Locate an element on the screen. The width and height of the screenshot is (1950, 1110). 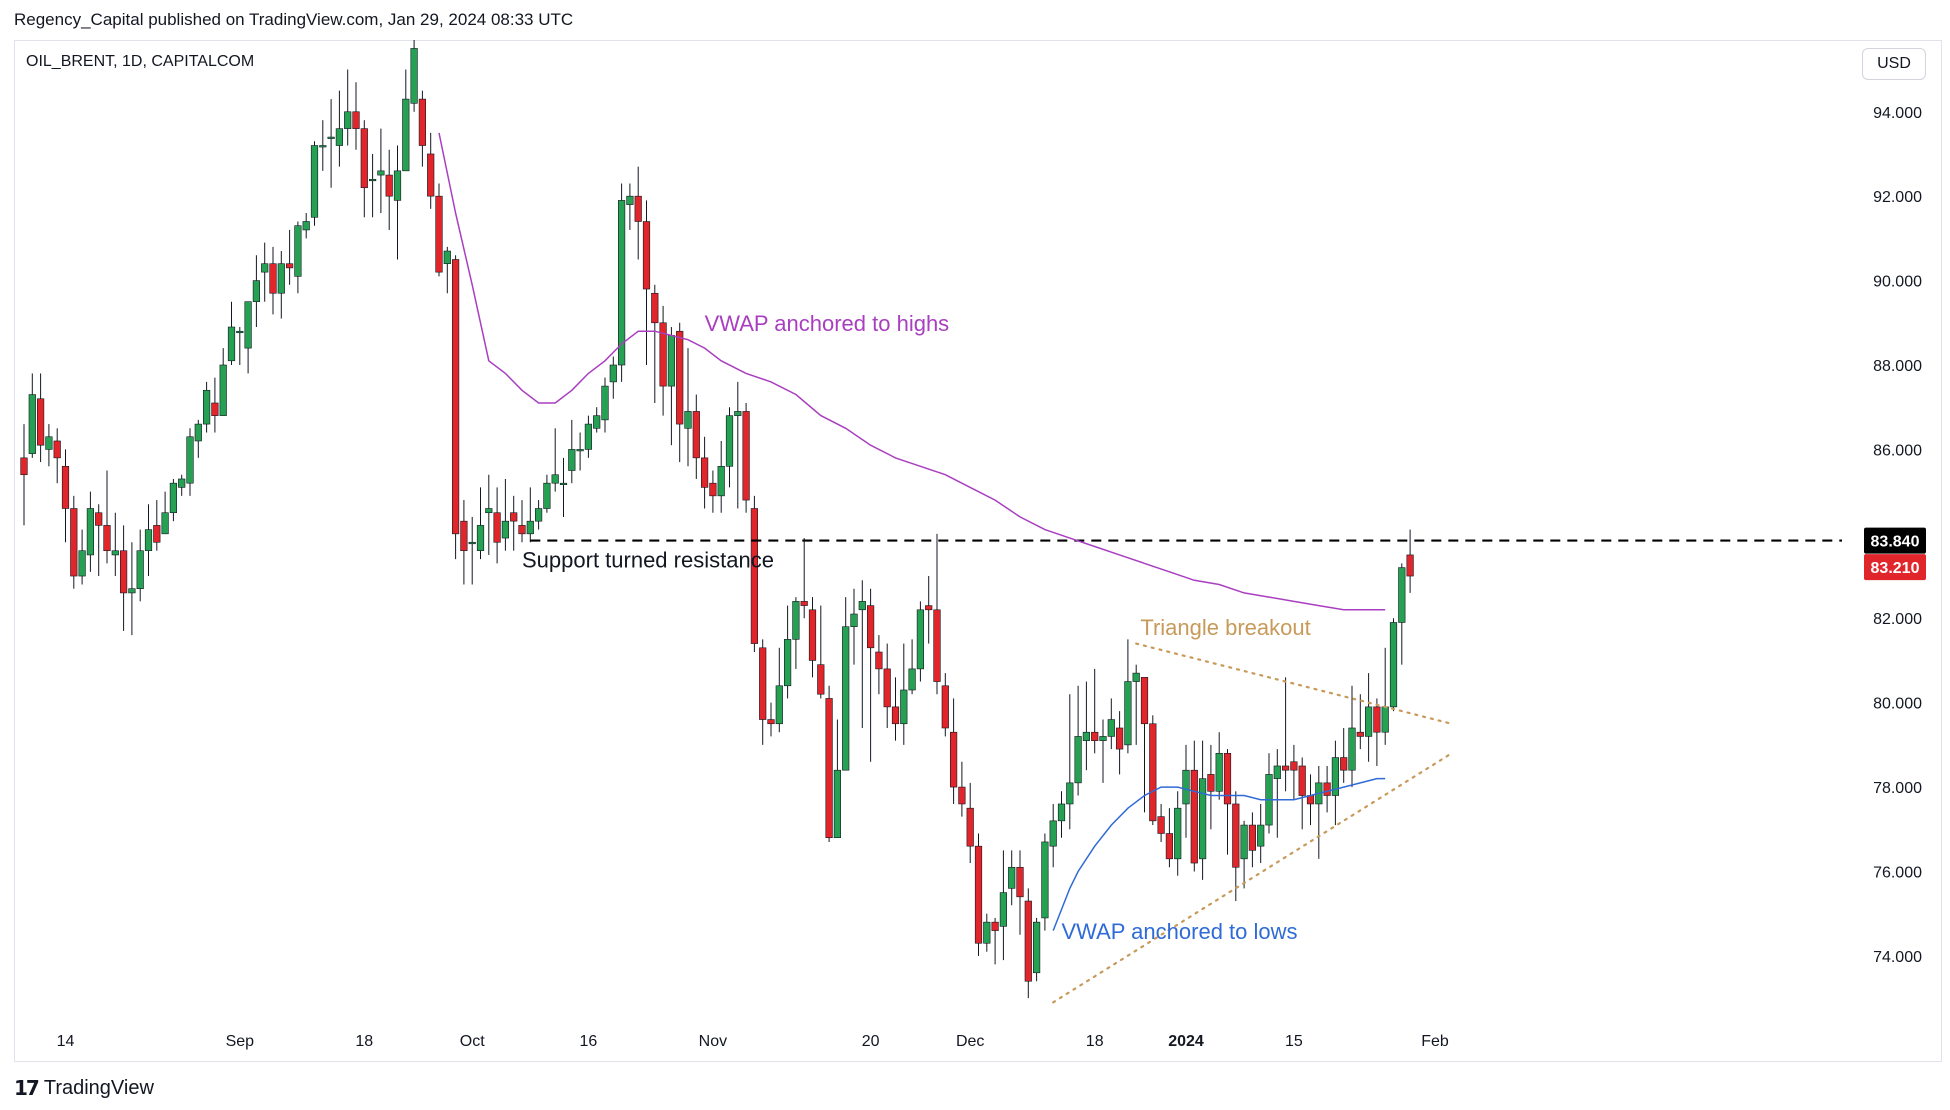
x-tick-label: Dec is located at coordinates (970, 1041).